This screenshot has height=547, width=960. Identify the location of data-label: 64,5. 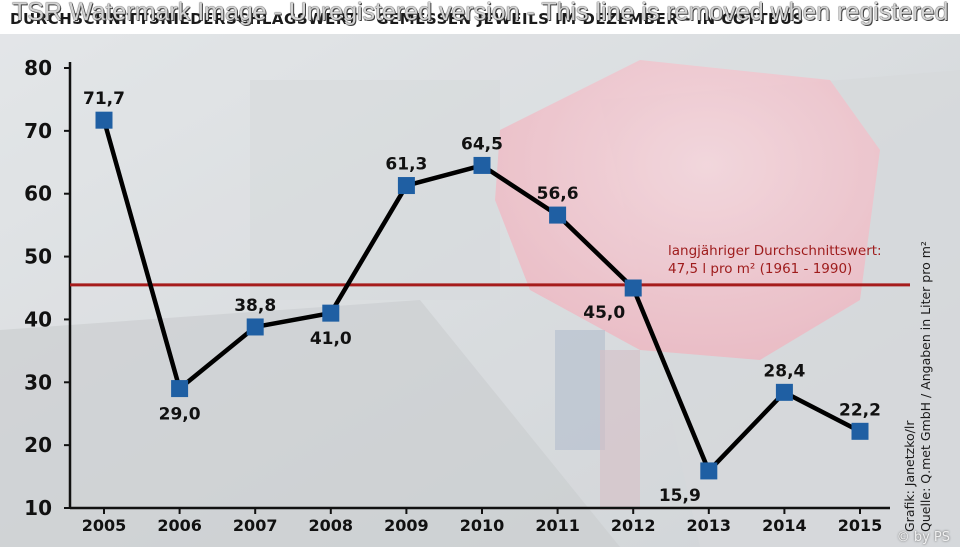
(482, 144).